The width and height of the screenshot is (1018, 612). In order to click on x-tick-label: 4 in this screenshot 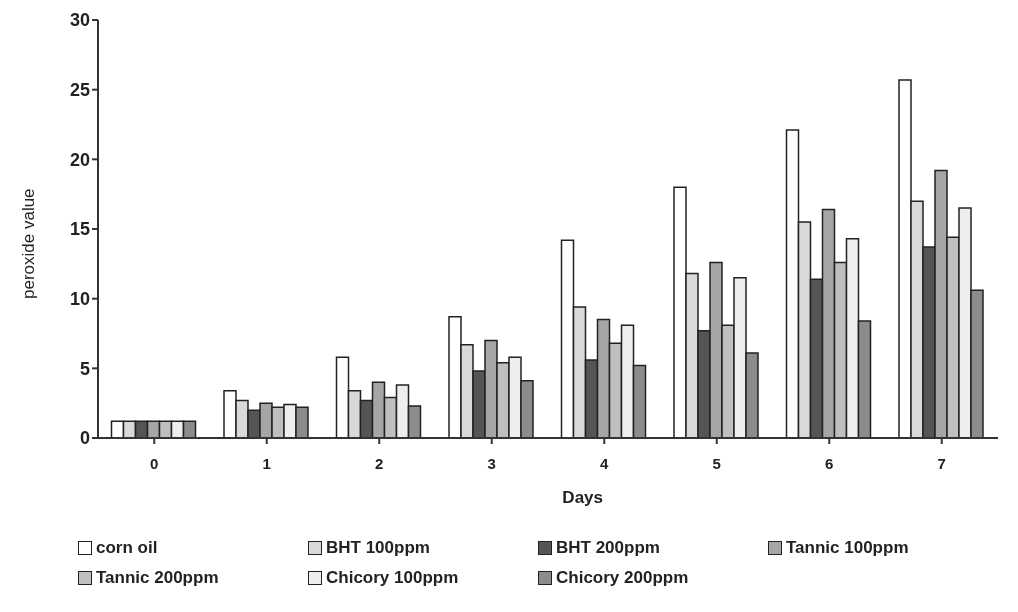, I will do `click(605, 463)`.